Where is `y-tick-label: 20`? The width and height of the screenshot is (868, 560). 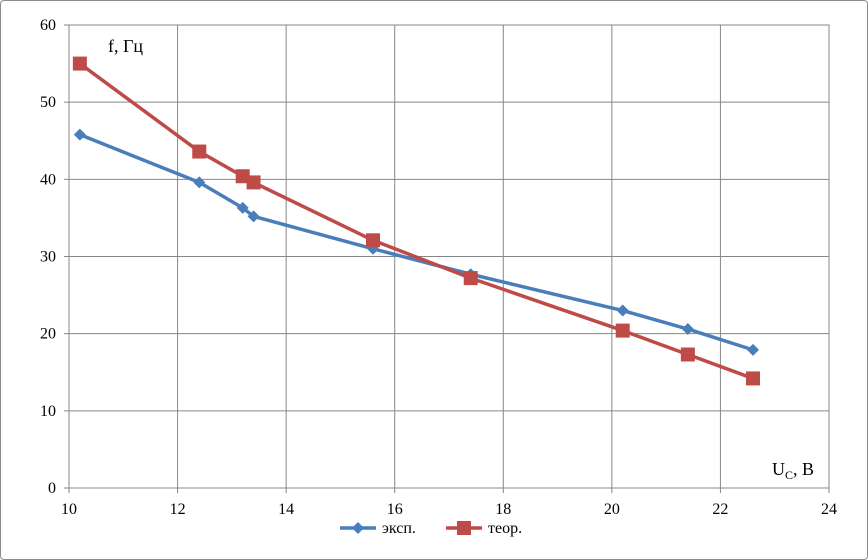 y-tick-label: 20 is located at coordinates (48, 334).